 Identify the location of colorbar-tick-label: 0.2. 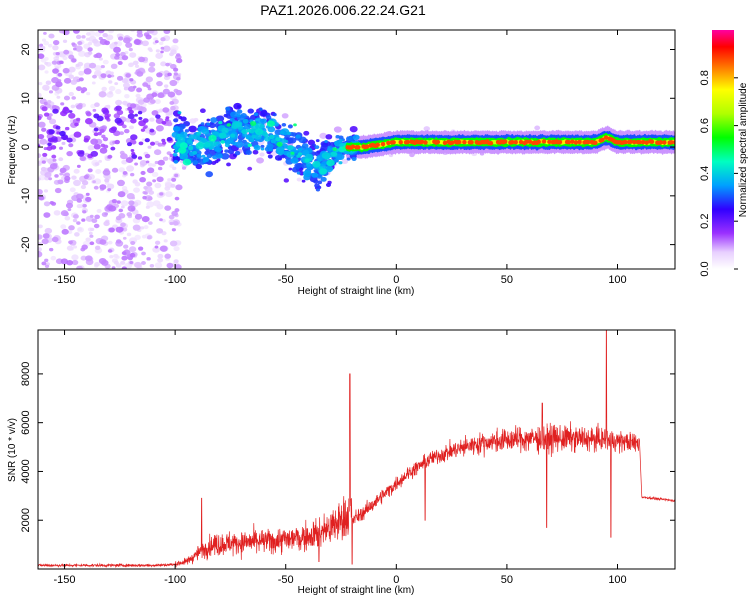
(705, 221).